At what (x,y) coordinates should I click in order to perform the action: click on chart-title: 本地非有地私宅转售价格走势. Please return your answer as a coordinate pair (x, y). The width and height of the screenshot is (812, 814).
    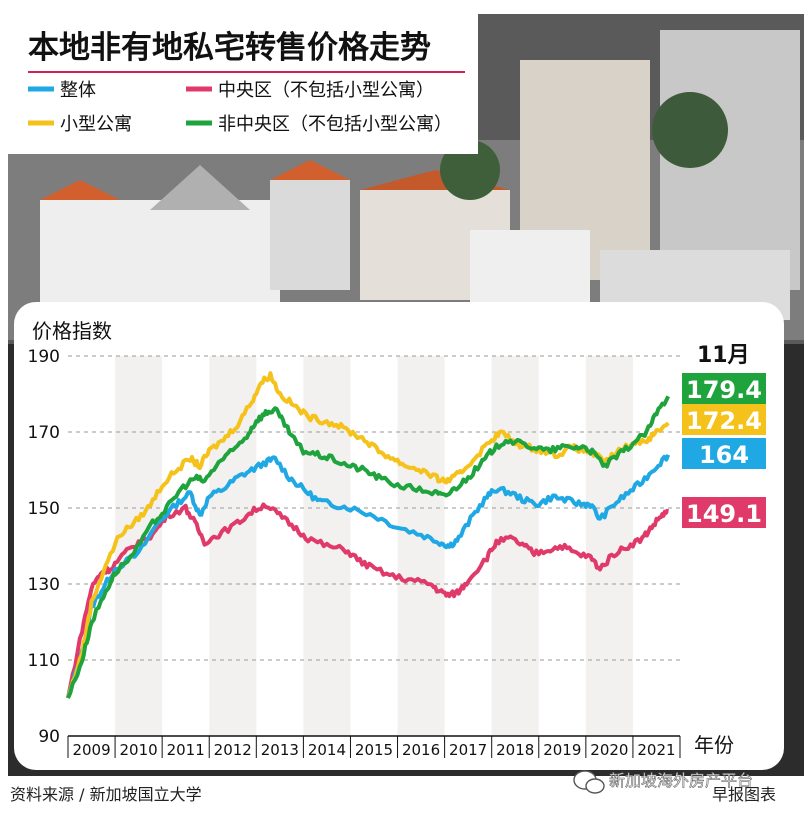
    Looking at the image, I should click on (229, 48).